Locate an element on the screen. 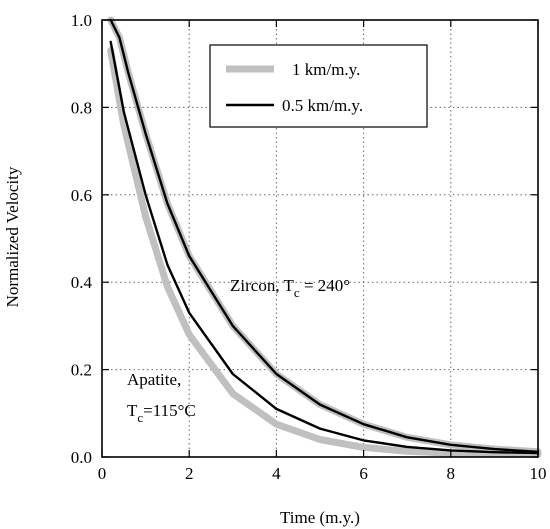 This screenshot has height=529, width=550. y-tick-label: 0.8 is located at coordinates (81, 107).